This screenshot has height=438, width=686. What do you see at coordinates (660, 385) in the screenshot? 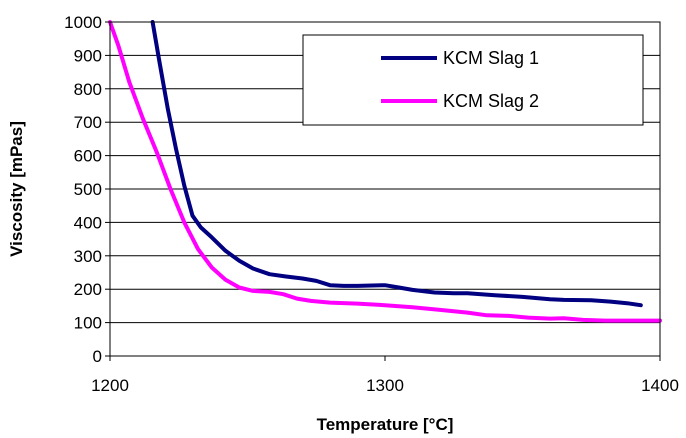
I see `x-tick-label: 1400` at bounding box center [660, 385].